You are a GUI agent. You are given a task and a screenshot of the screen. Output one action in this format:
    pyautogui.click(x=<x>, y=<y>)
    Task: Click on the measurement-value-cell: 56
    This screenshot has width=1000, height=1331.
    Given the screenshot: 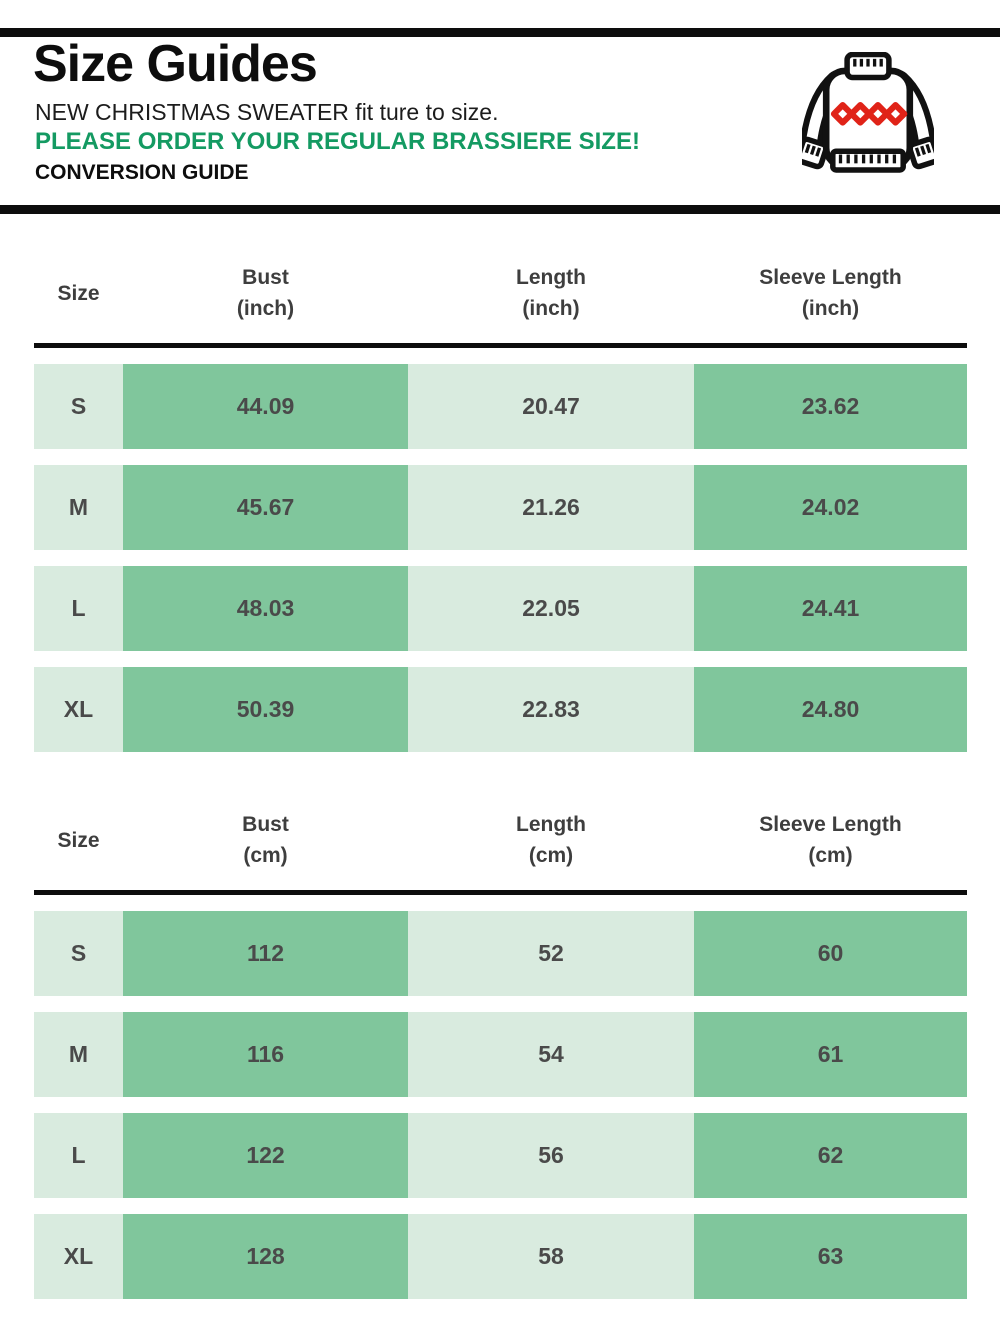 What is the action you would take?
    pyautogui.click(x=551, y=1155)
    